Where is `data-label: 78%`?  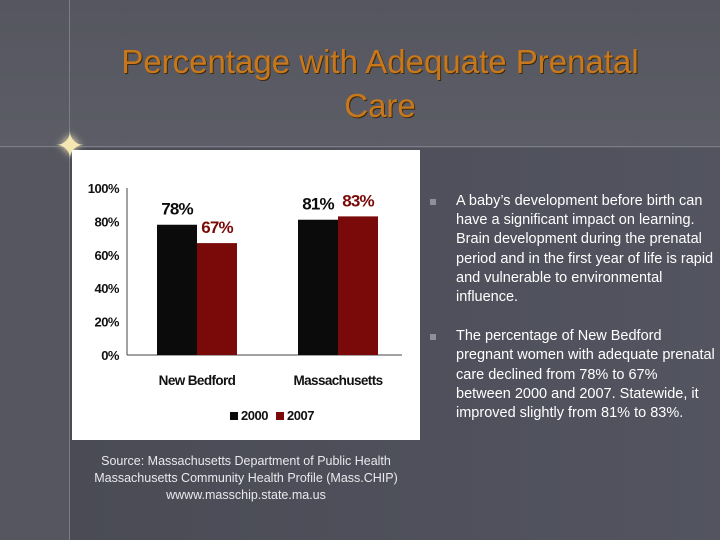 data-label: 78% is located at coordinates (177, 209).